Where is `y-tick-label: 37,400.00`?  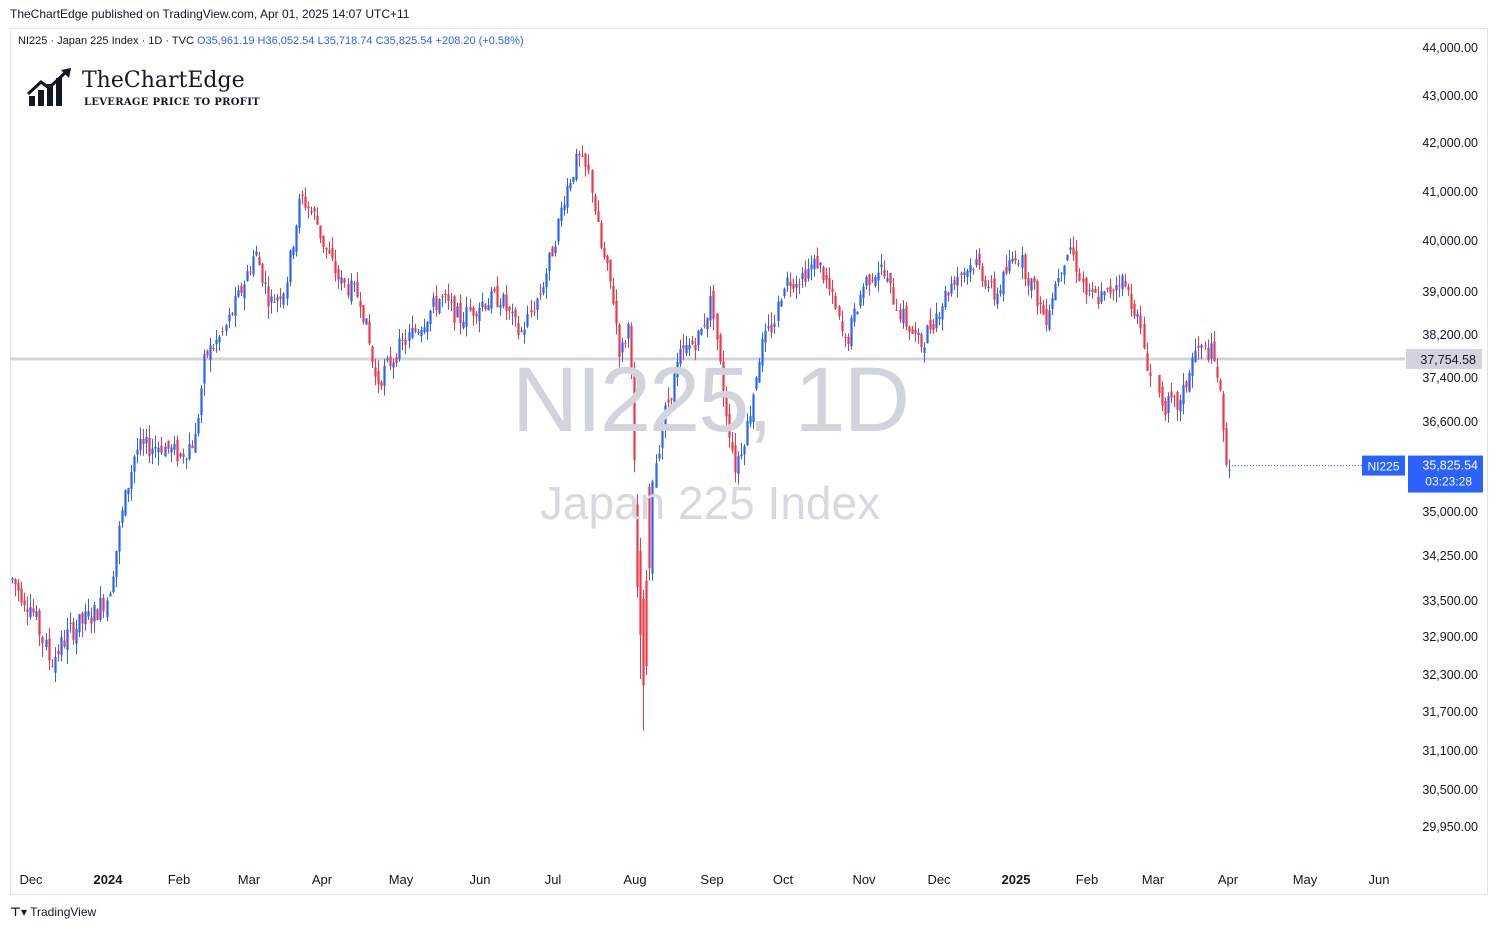 y-tick-label: 37,400.00 is located at coordinates (1450, 378).